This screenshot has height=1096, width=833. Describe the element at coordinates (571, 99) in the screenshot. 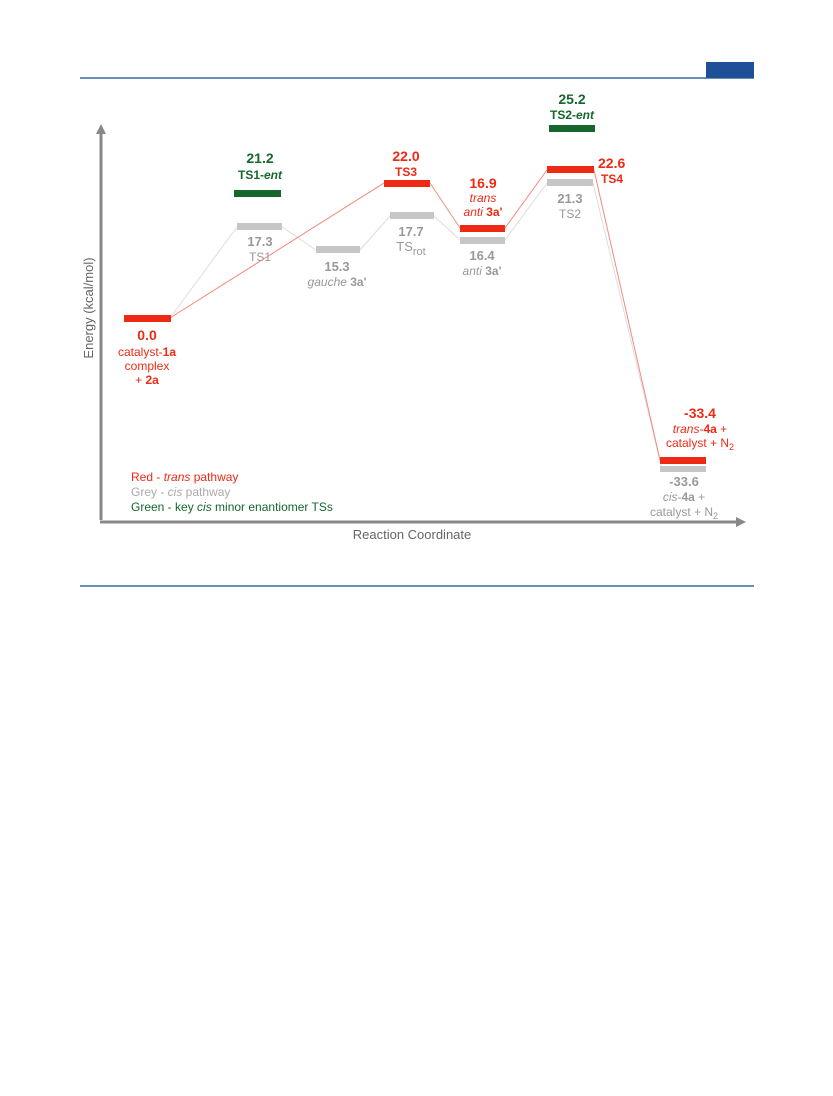

I see `level-ts2-ent-energy: 25.2` at that location.